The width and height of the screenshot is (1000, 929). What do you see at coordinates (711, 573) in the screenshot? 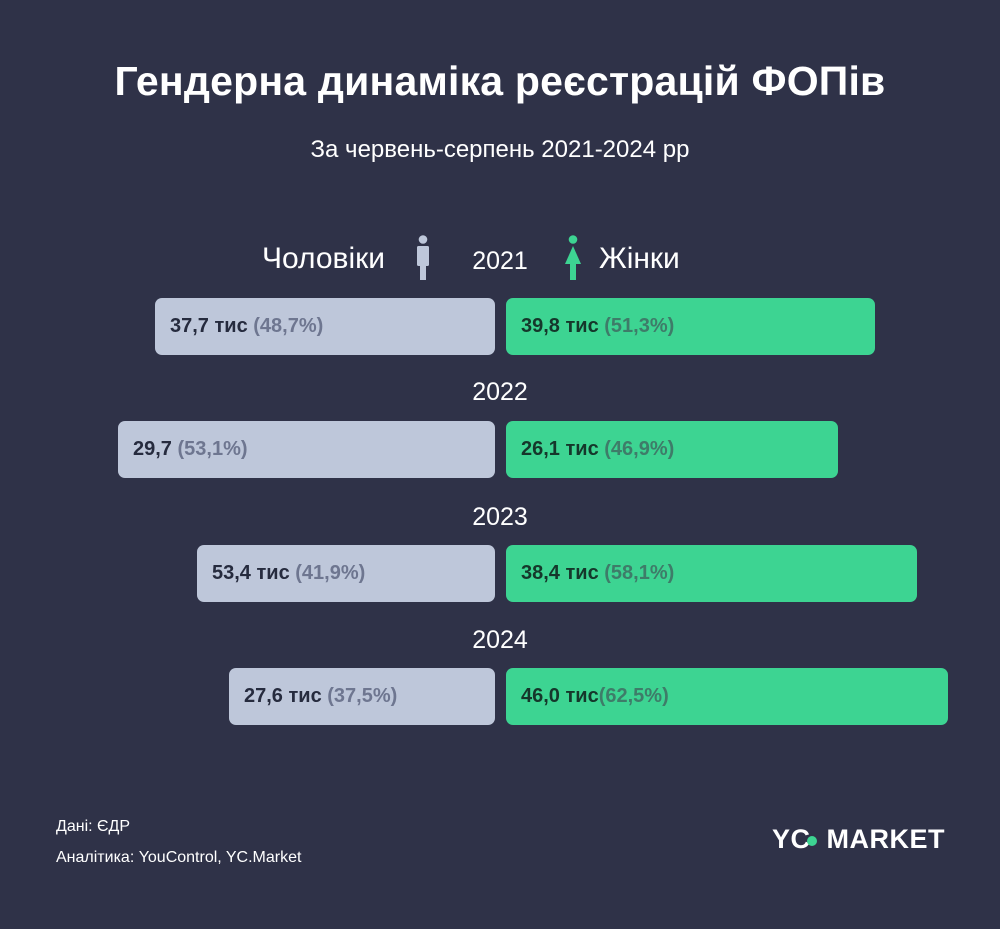
I see `bar-women-2023: 38,4 тис (58,1%)` at bounding box center [711, 573].